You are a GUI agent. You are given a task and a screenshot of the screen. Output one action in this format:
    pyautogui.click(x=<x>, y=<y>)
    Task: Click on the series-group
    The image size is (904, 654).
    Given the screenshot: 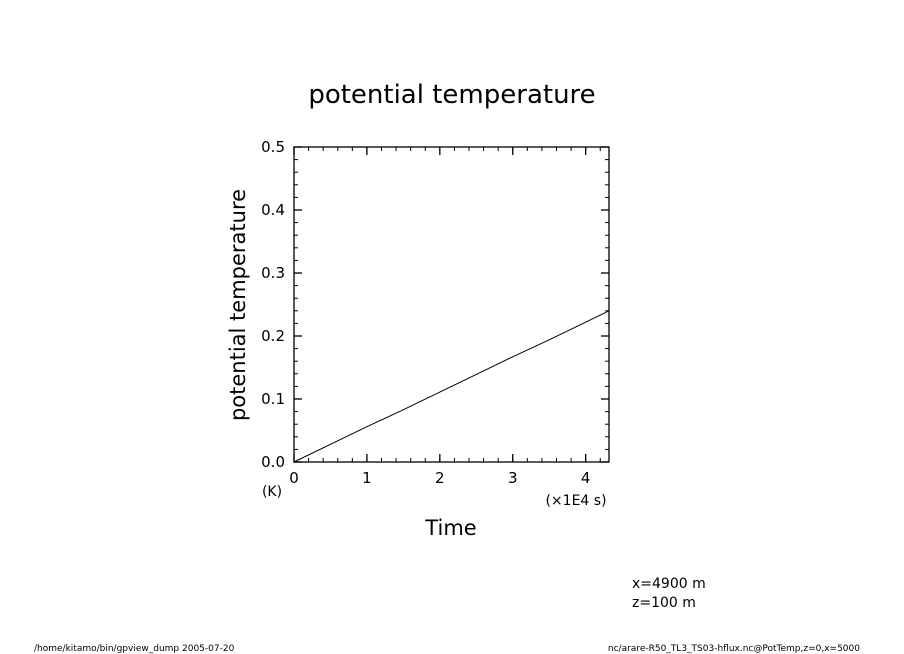 What is the action you would take?
    pyautogui.click(x=451, y=386)
    